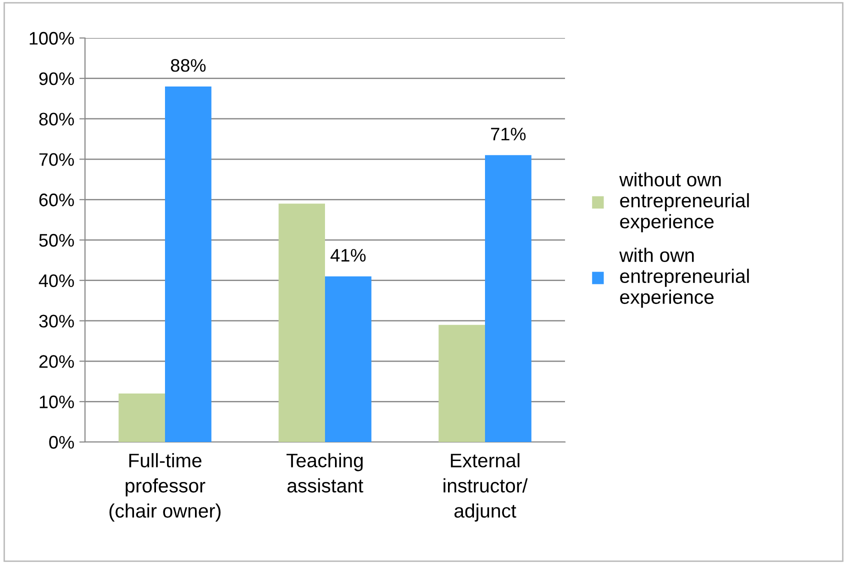  I want to click on y-tick-label: 0%, so click(61, 442).